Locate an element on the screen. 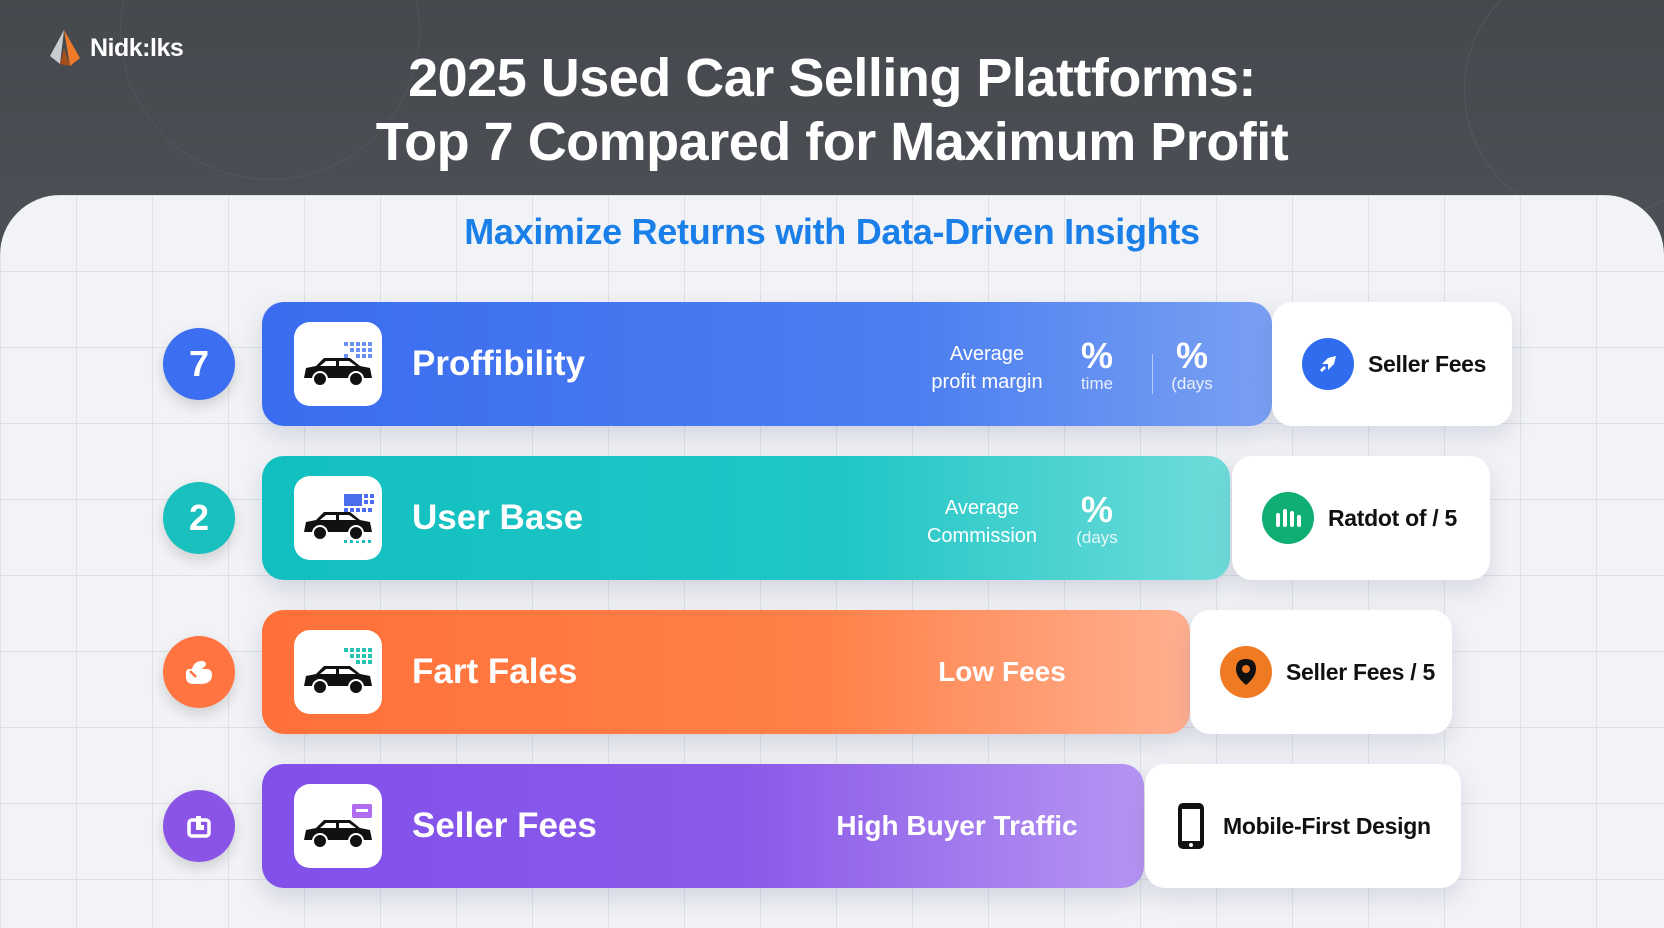  platform-row: 2 User Base Average Commiss is located at coordinates (832, 519).